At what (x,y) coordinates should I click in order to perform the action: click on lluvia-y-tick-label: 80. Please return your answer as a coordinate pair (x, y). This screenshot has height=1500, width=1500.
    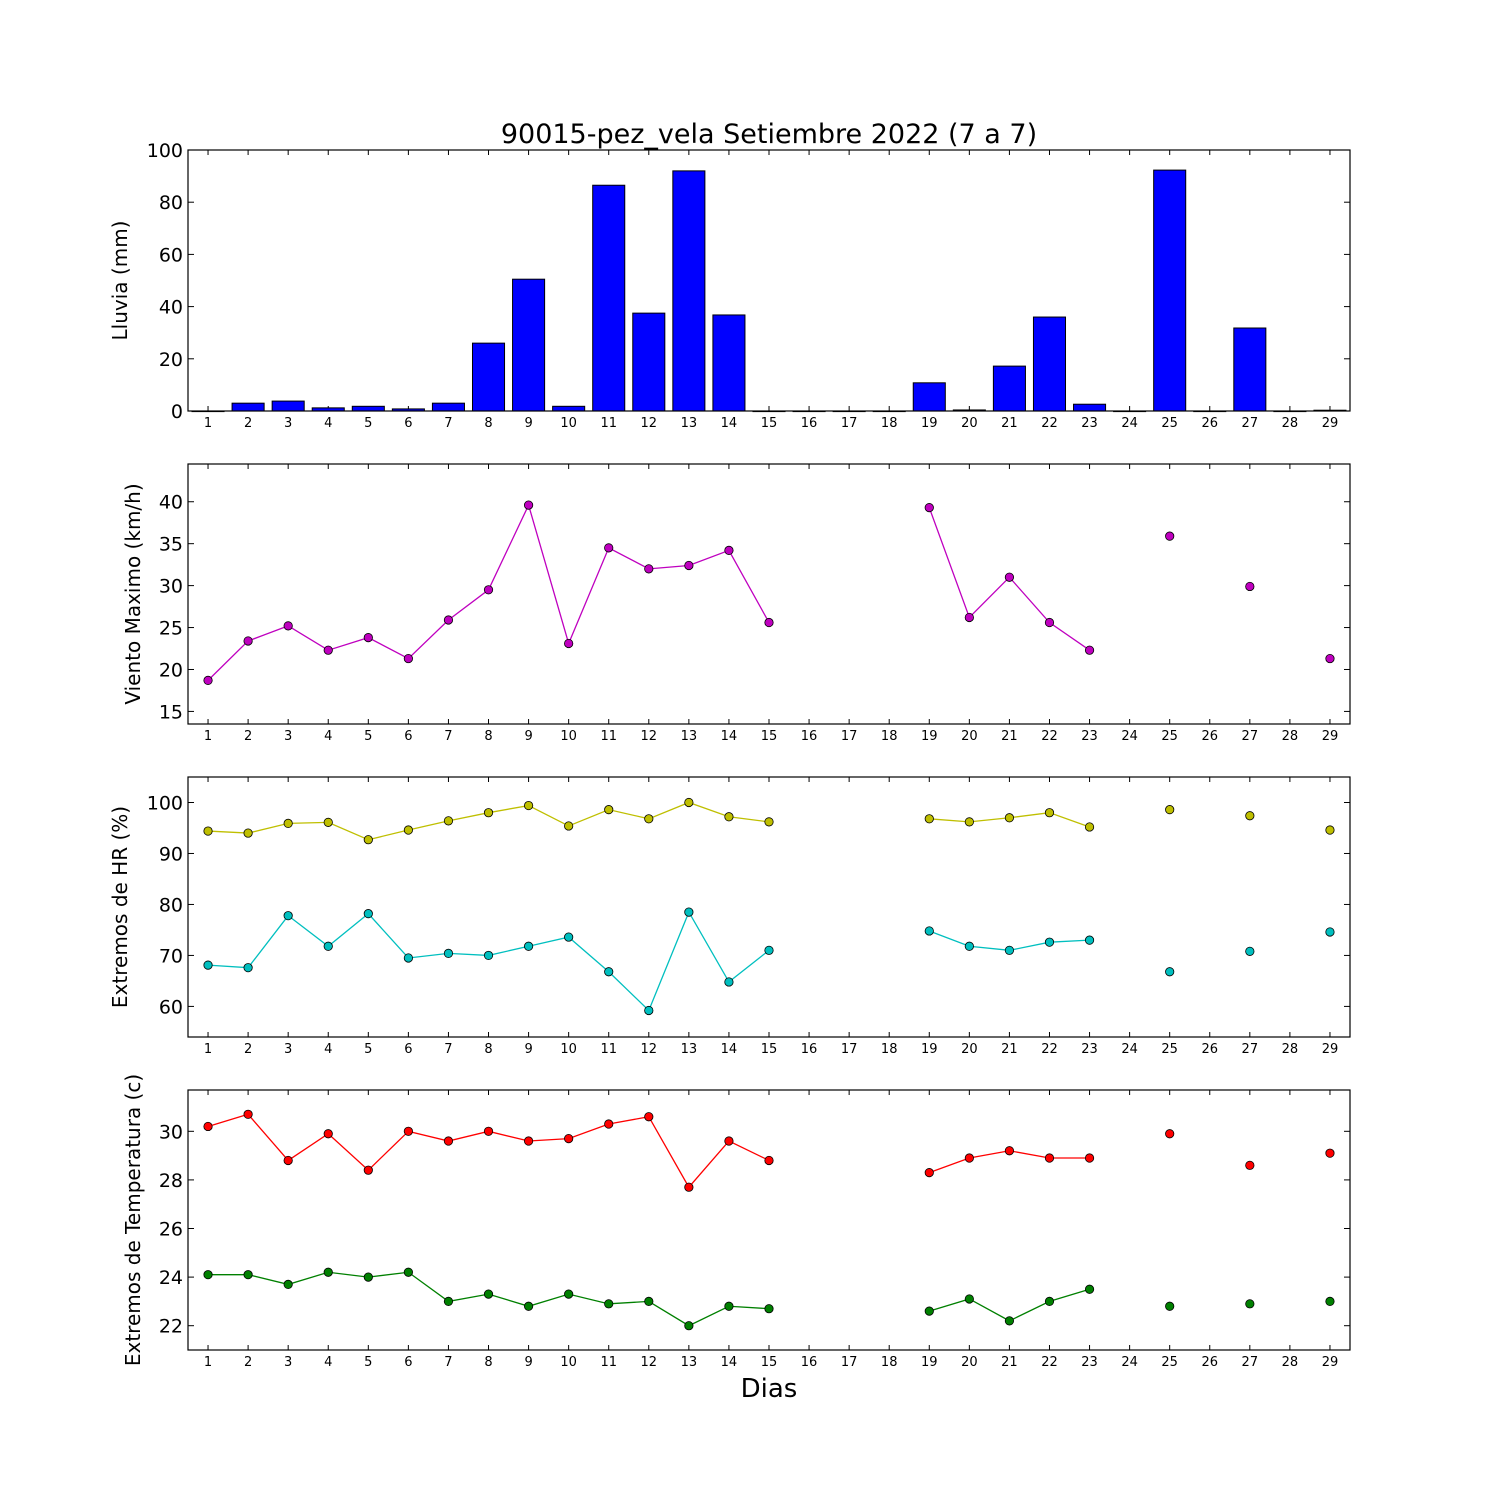
    Looking at the image, I should click on (171, 203).